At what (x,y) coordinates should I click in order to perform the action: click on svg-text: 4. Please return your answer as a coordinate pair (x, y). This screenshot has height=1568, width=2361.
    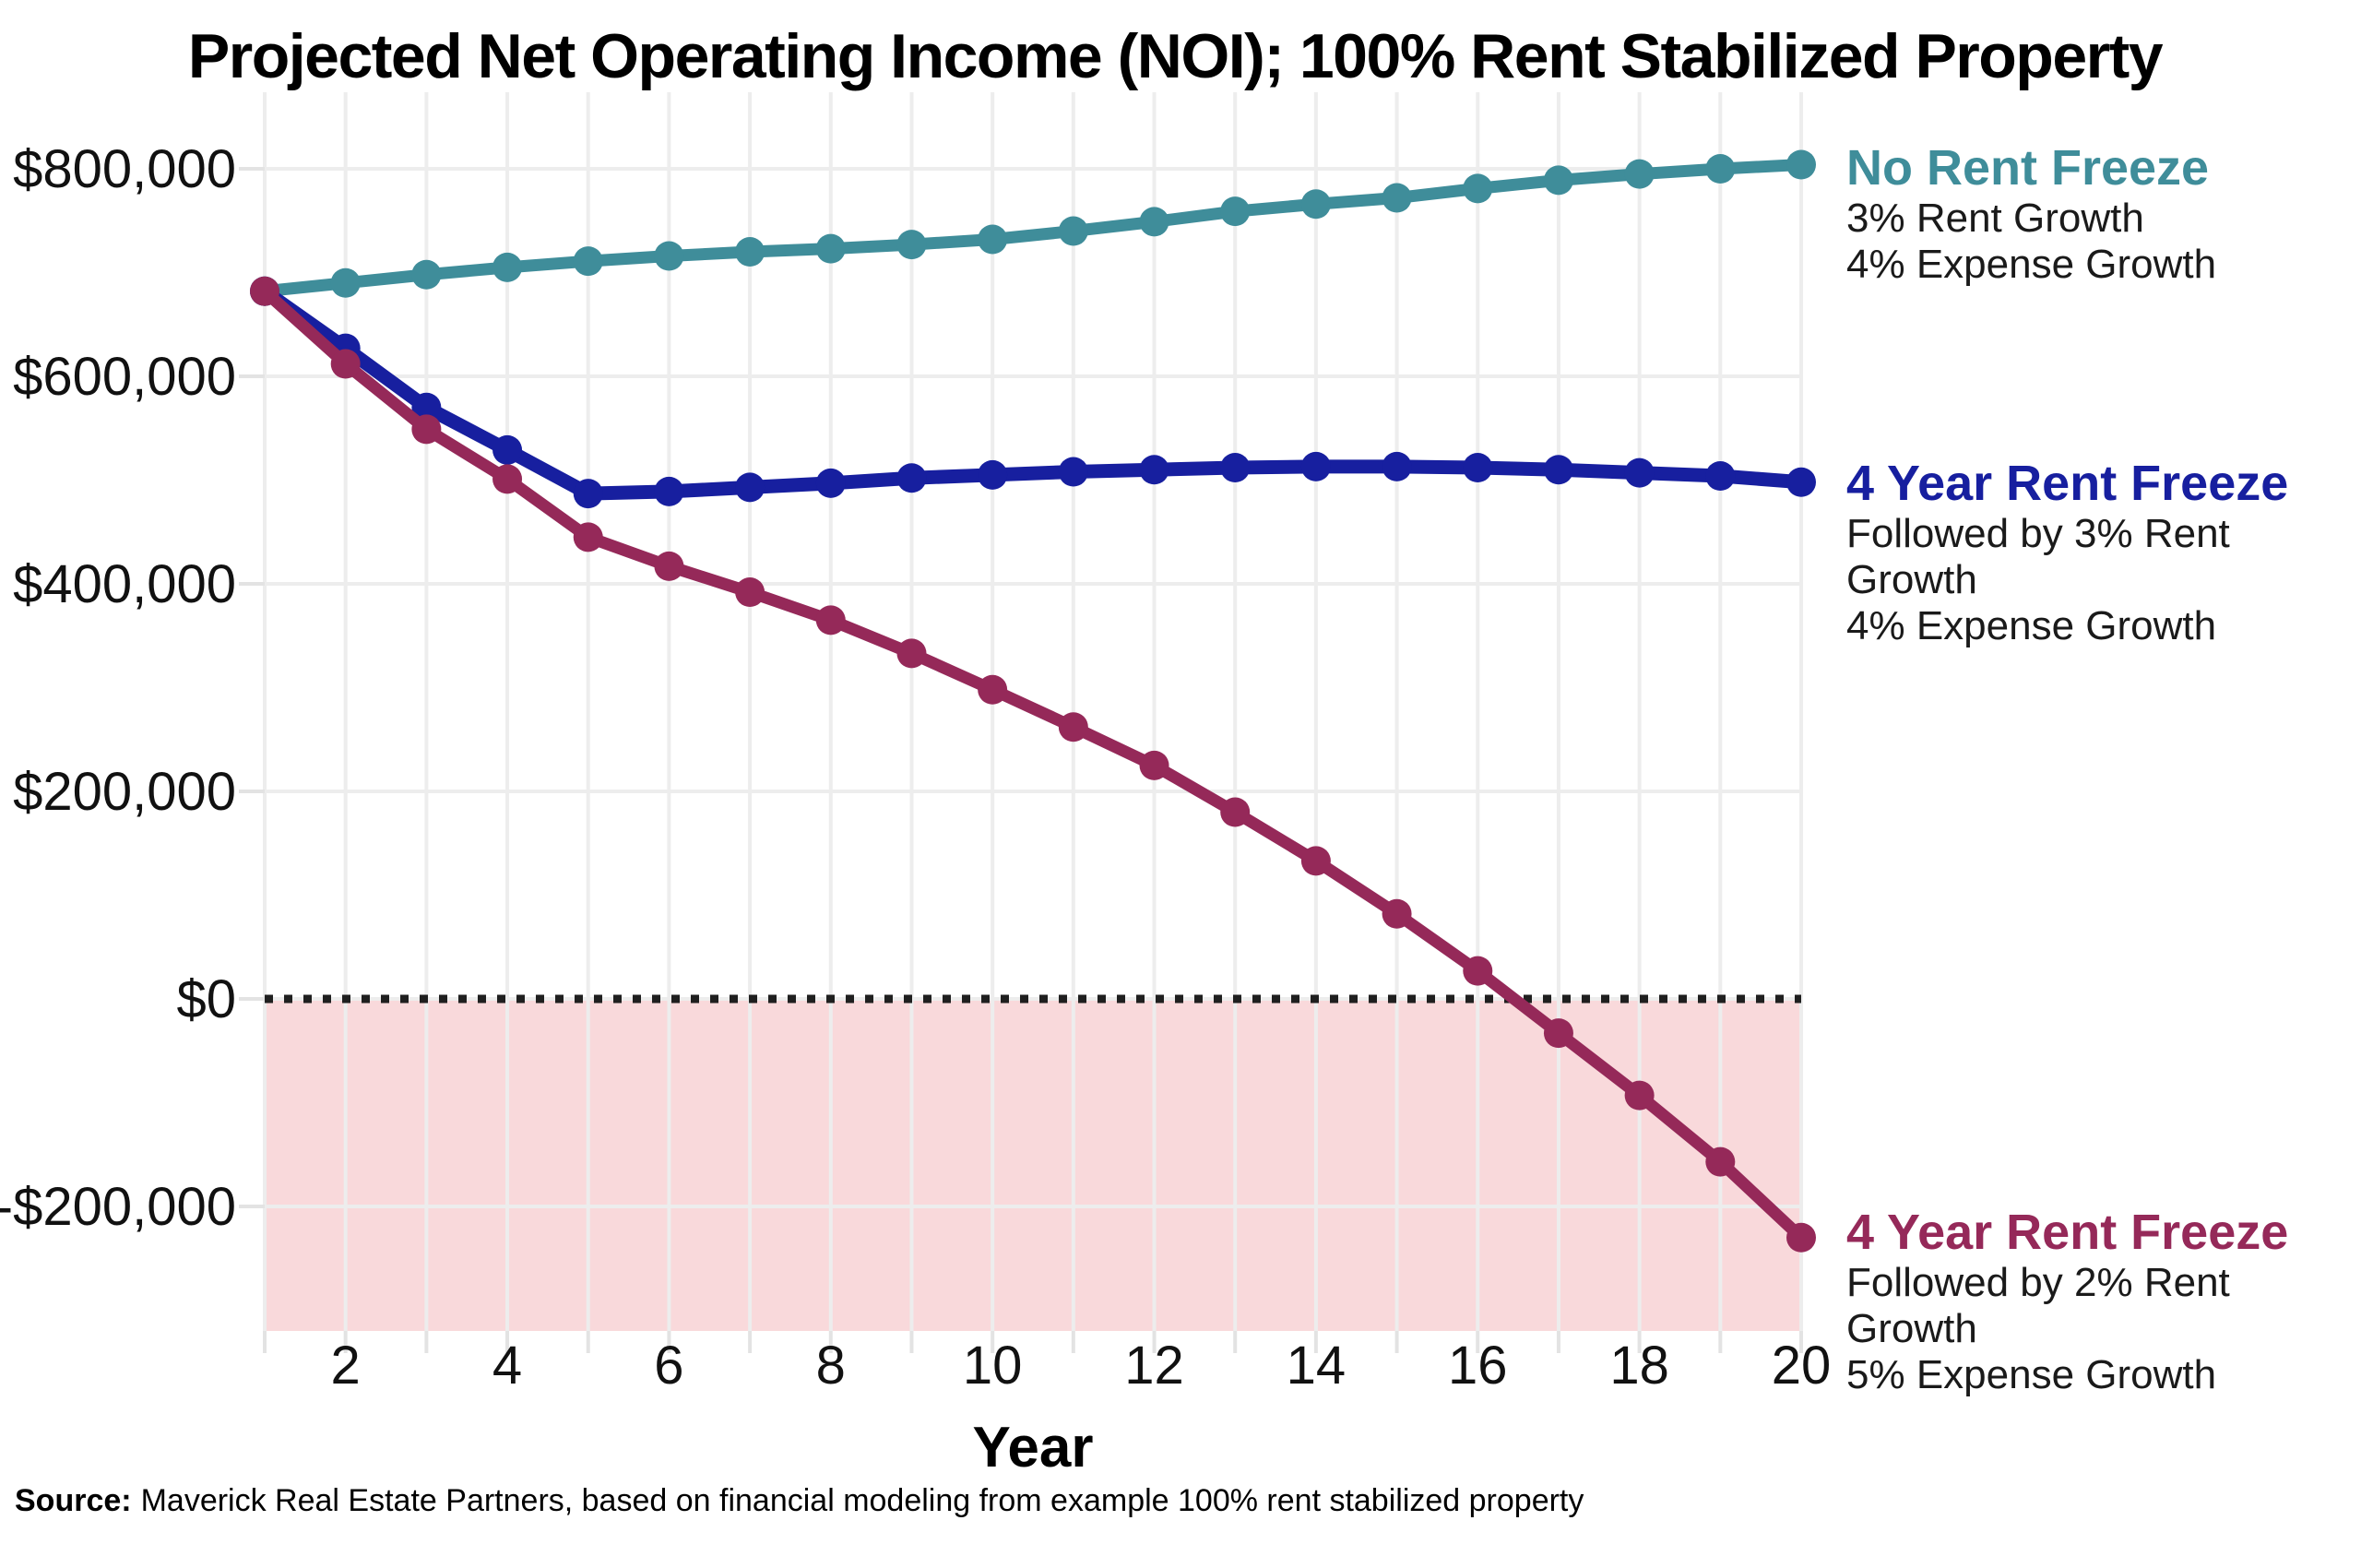
    Looking at the image, I should click on (507, 1366).